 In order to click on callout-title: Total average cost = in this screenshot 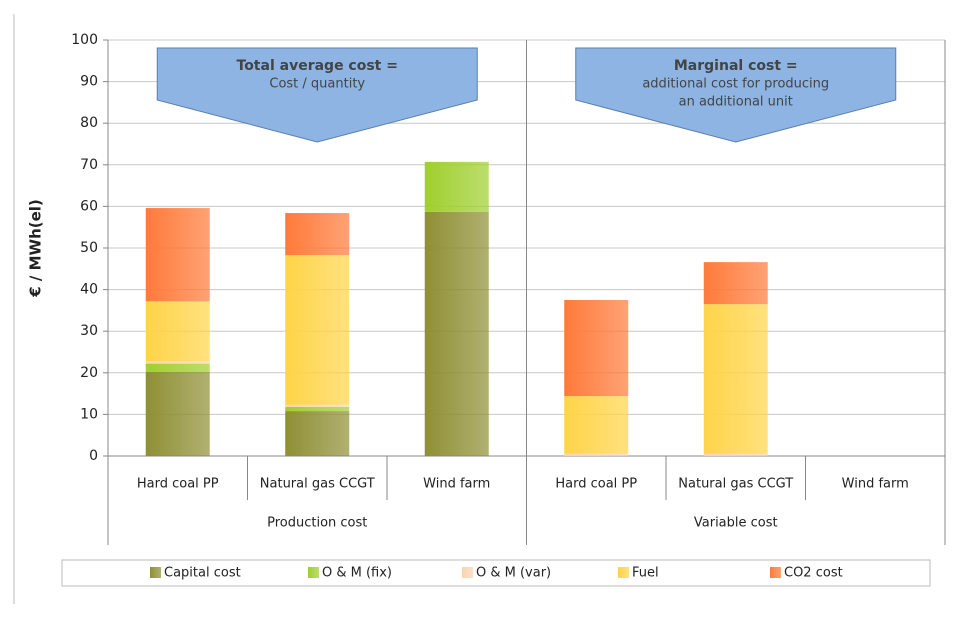, I will do `click(317, 66)`.